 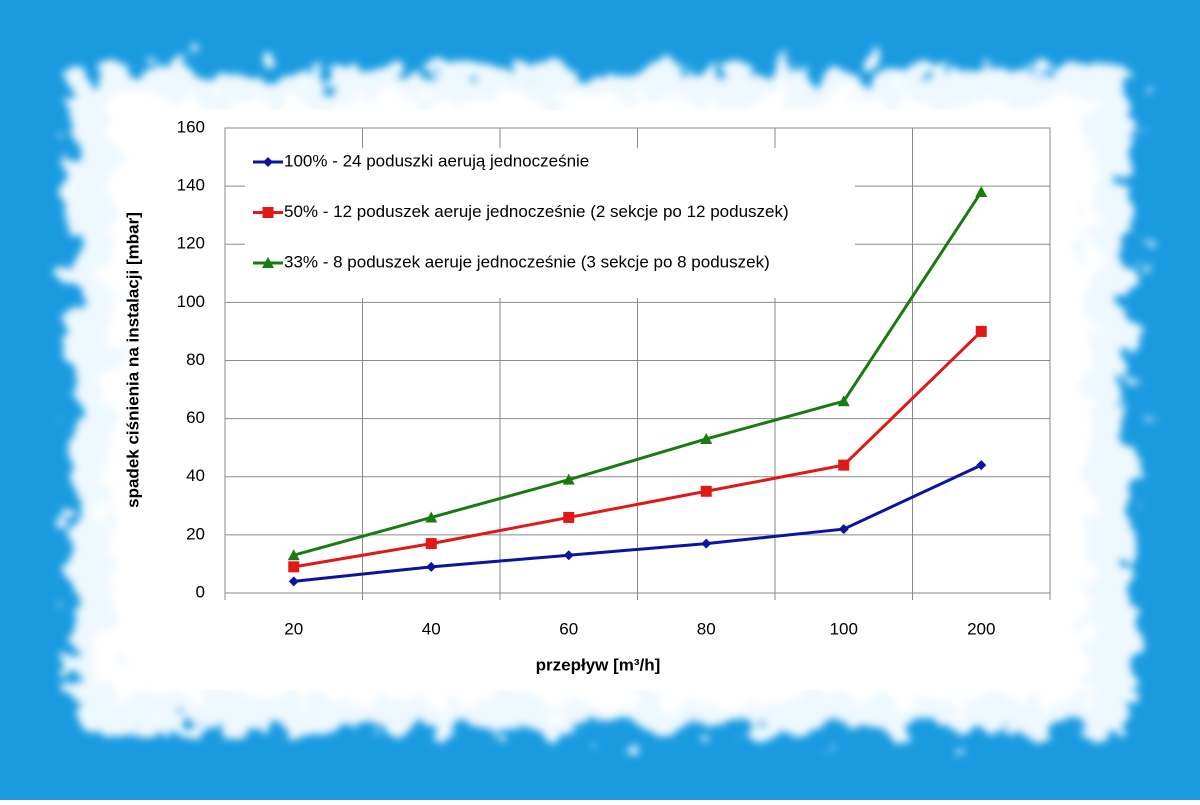 What do you see at coordinates (195, 533) in the screenshot?
I see `y-tick-label: 20` at bounding box center [195, 533].